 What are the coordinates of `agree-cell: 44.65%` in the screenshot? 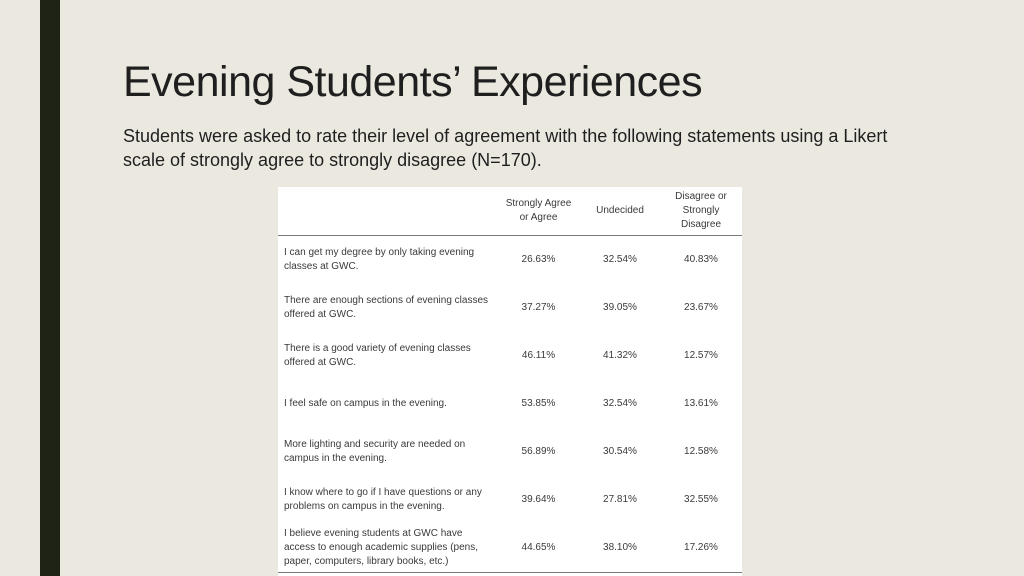 It's located at (538, 548).